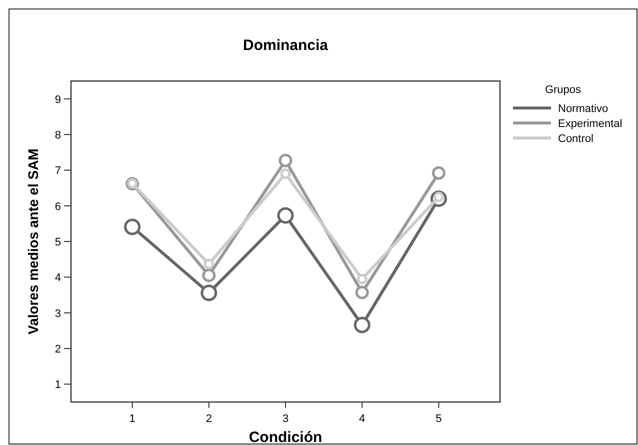 This screenshot has width=638, height=445. What do you see at coordinates (57, 171) in the screenshot?
I see `y-tick-label: 7` at bounding box center [57, 171].